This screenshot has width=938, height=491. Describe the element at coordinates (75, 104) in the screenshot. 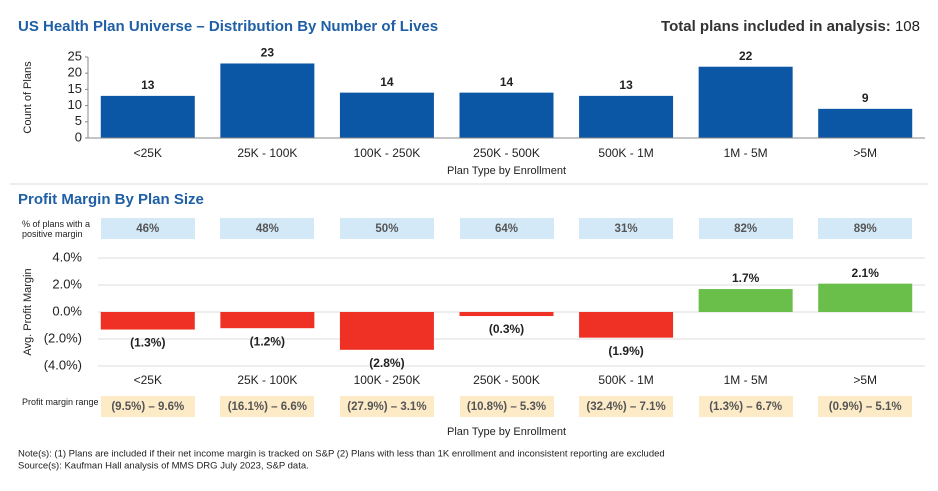

I see `y-tick-label: 10` at that location.